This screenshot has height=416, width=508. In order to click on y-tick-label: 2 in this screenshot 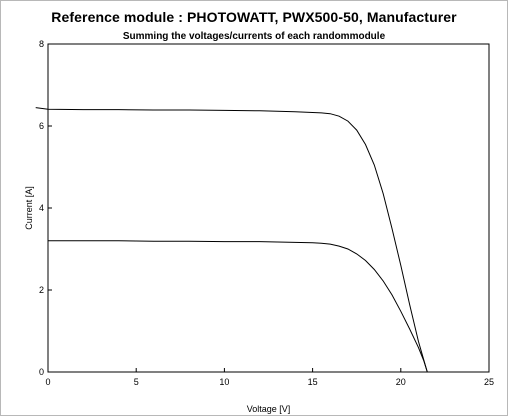, I will do `click(41, 290)`.